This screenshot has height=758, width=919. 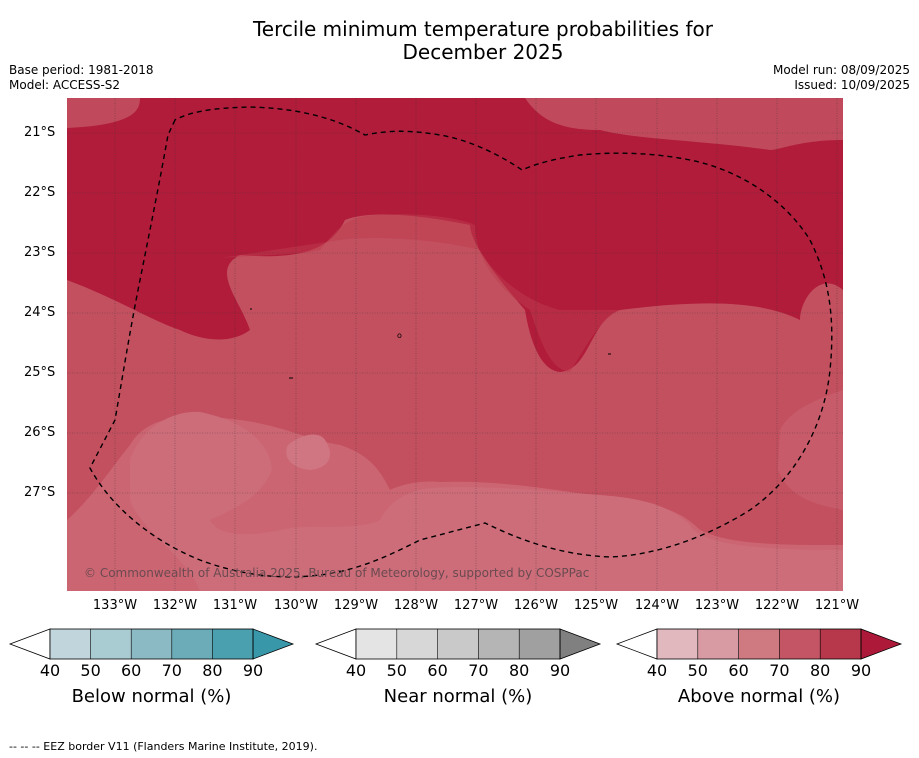 What do you see at coordinates (40, 492) in the screenshot?
I see `lat-label: 27°S` at bounding box center [40, 492].